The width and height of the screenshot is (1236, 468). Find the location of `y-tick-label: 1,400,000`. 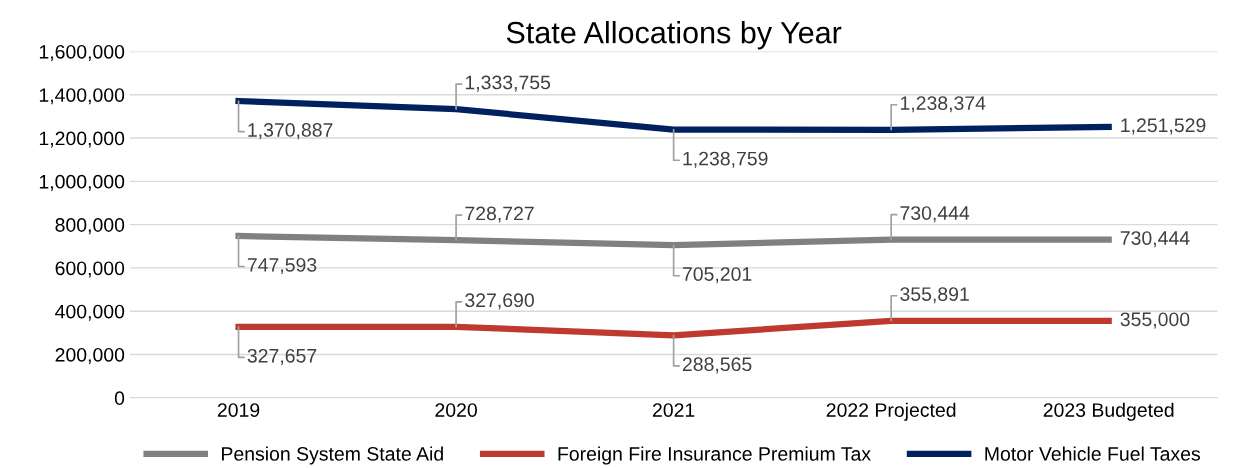

y-tick-label: 1,400,000 is located at coordinates (82, 96).